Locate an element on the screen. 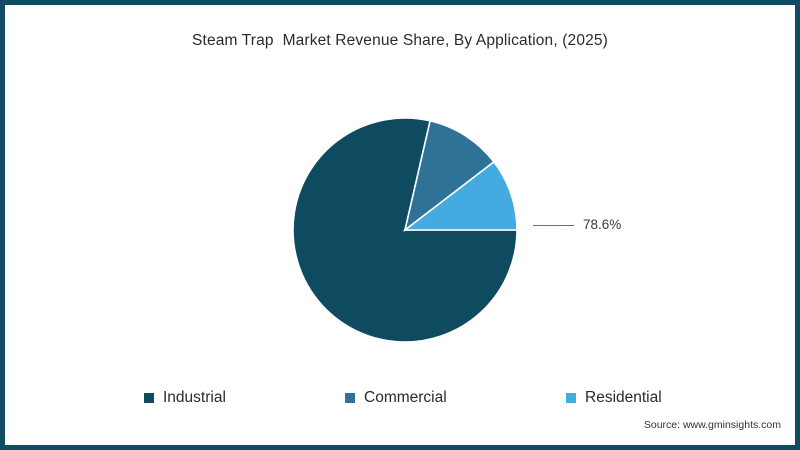 The width and height of the screenshot is (800, 450). callout-leader-line is located at coordinates (553, 225).